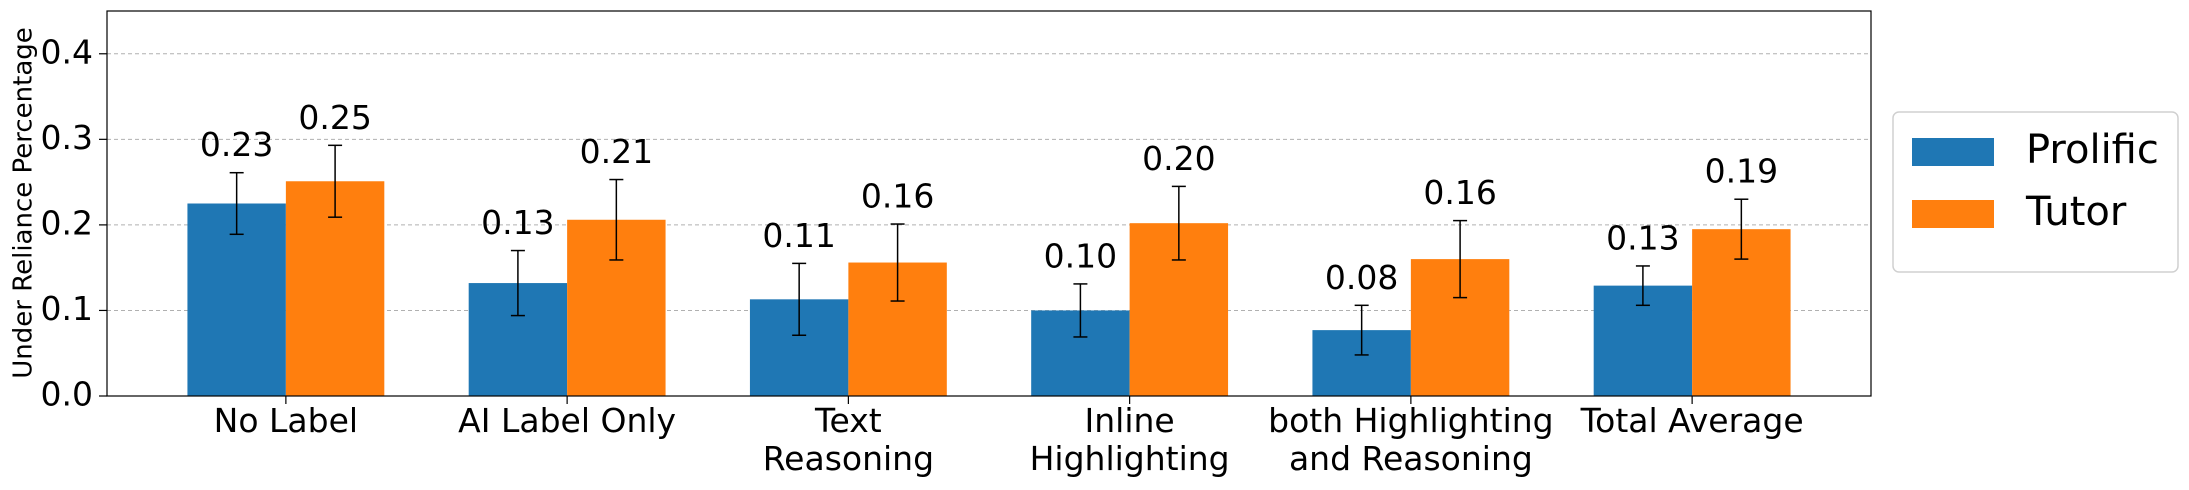 The height and width of the screenshot is (490, 2189). Describe the element at coordinates (1130, 439) in the screenshot. I see `x-tick-label: Inline Highlighting` at that location.